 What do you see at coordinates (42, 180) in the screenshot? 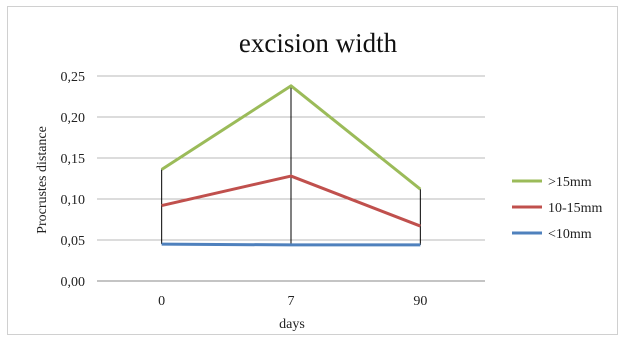
I see `y-axis-label: Procrustes distance` at bounding box center [42, 180].